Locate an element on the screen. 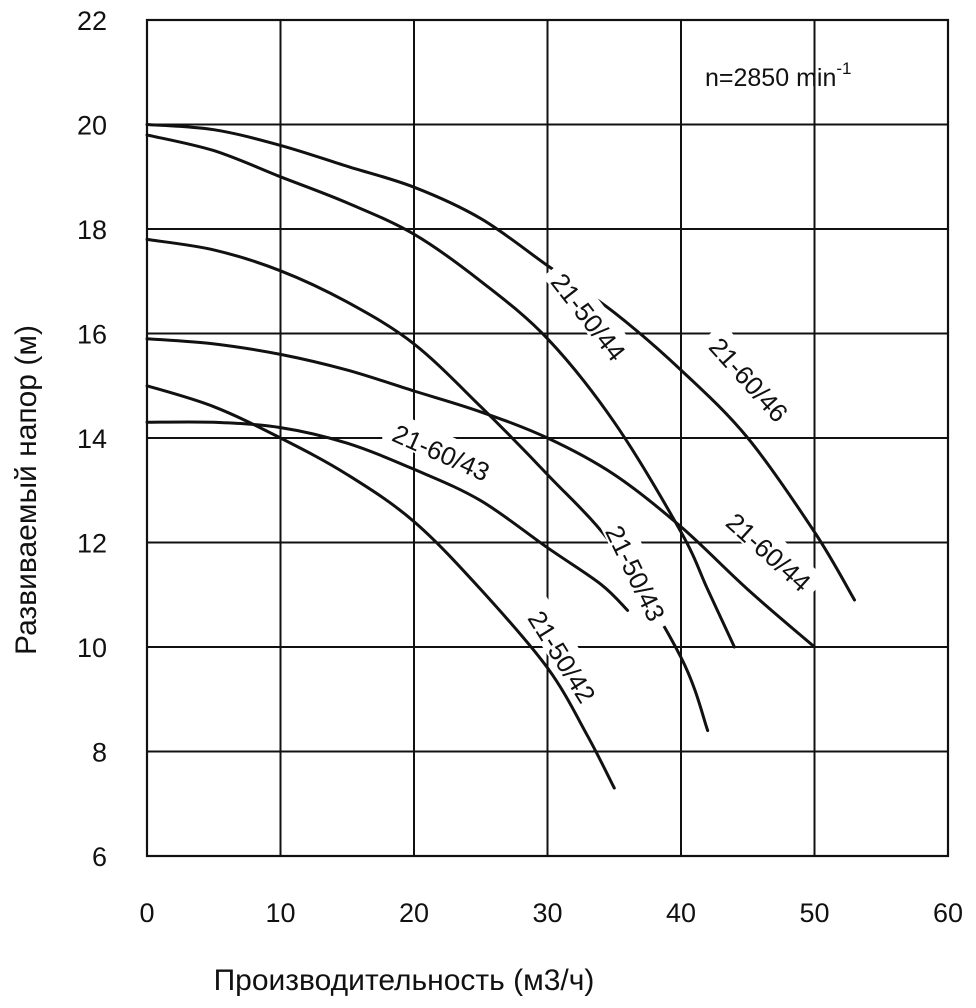  curve-label-21-50/42: 21-50/42 is located at coordinates (562, 656).